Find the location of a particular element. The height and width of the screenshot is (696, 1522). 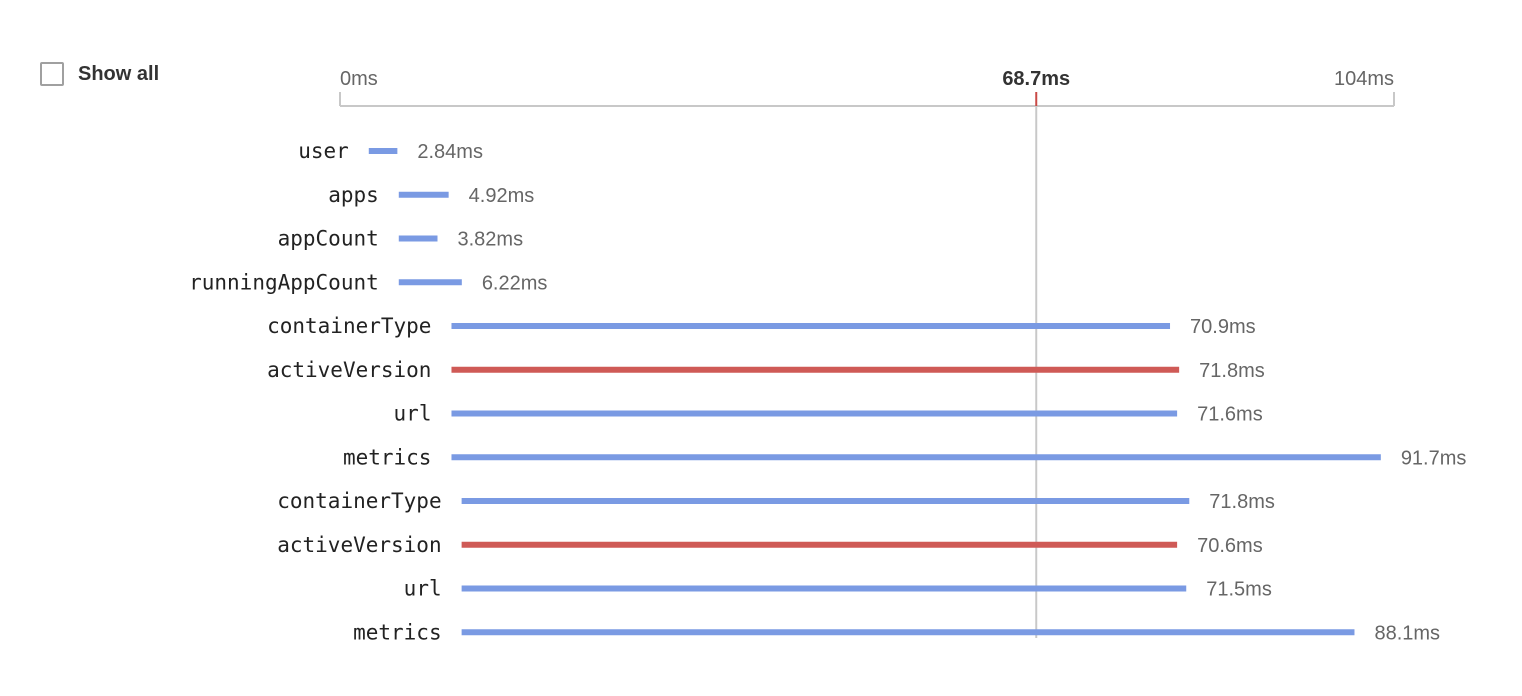

row-label: appCount is located at coordinates (328, 239).